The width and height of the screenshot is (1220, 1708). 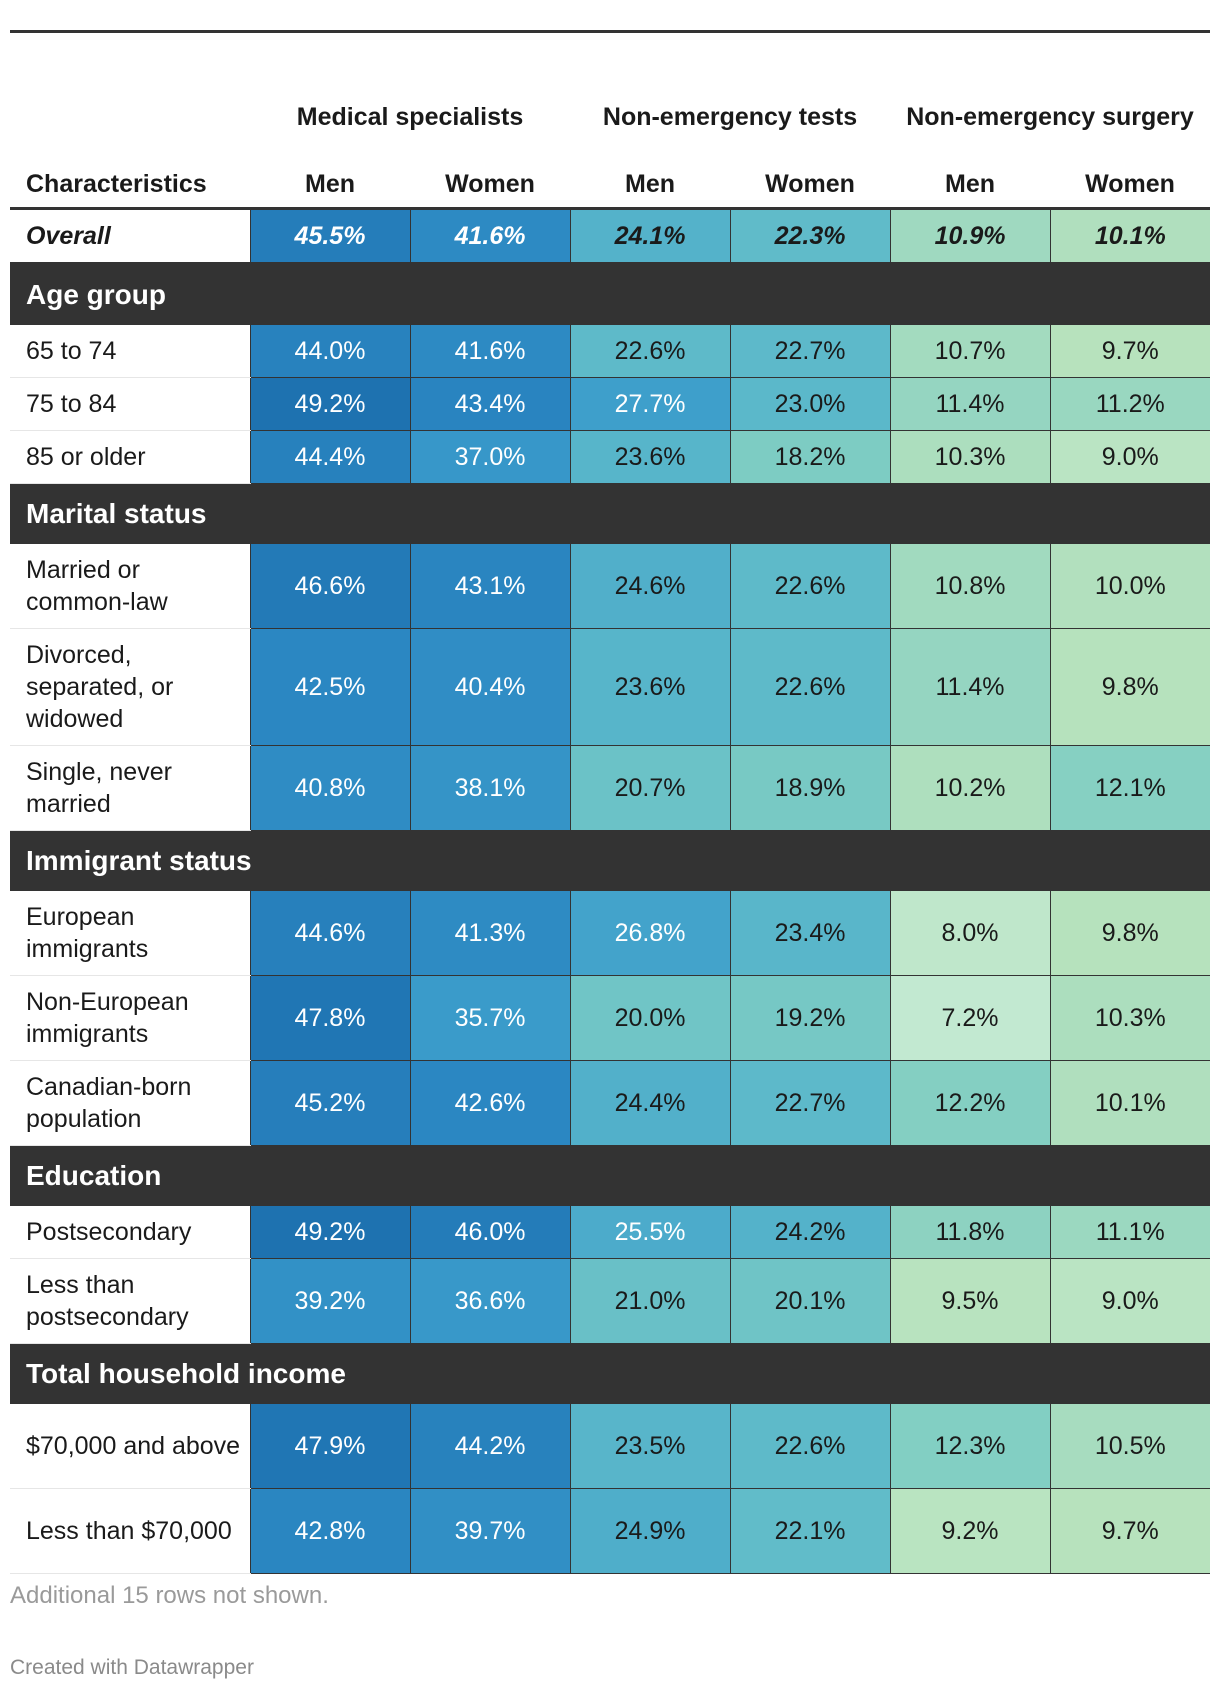 I want to click on value-cell: 23.4%, so click(x=810, y=933).